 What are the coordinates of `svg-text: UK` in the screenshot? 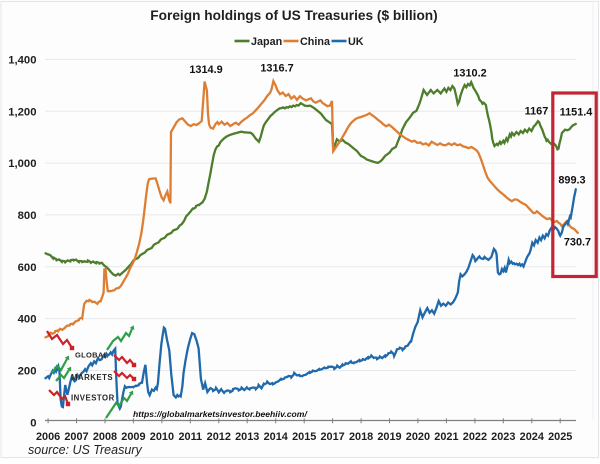 It's located at (356, 42).